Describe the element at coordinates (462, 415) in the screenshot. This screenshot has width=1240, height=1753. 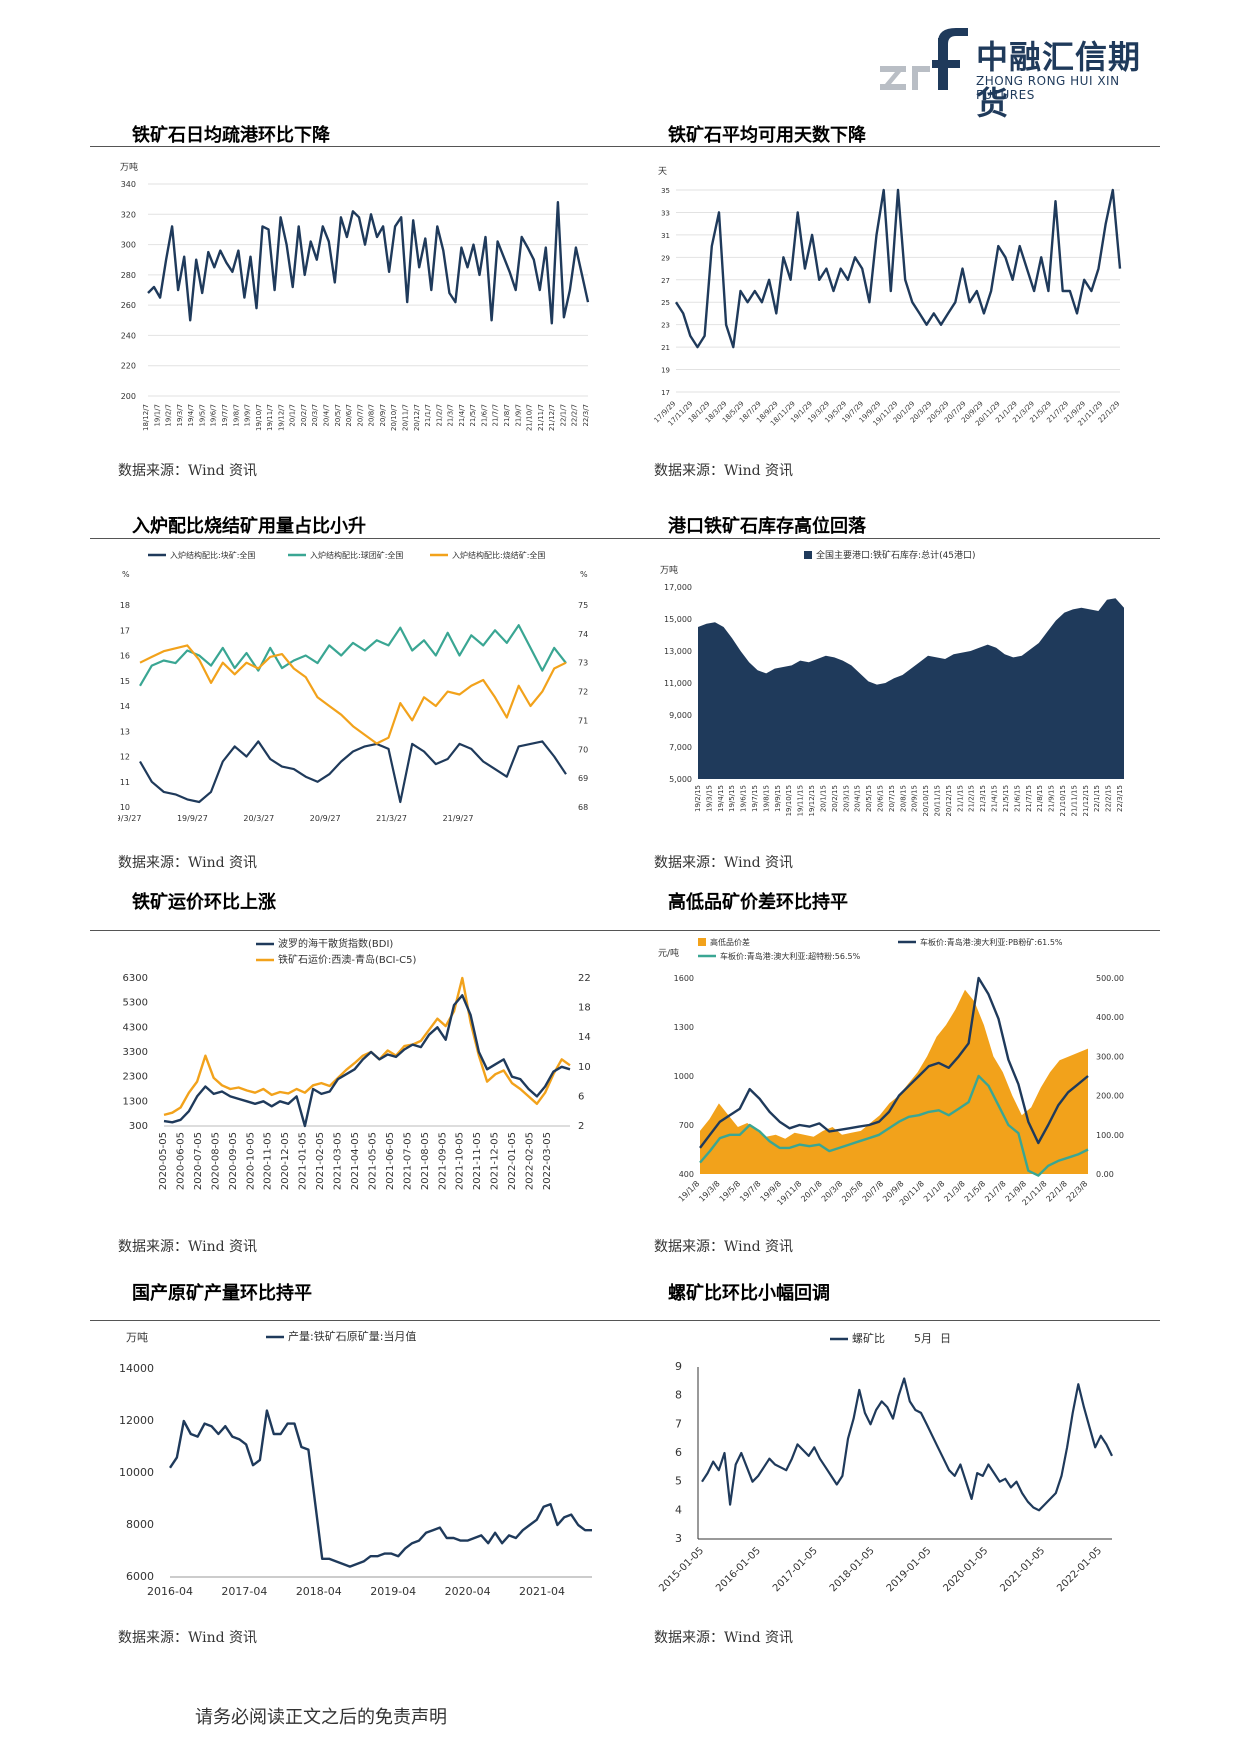
I see `x-tick-label: 21/4/7` at that location.